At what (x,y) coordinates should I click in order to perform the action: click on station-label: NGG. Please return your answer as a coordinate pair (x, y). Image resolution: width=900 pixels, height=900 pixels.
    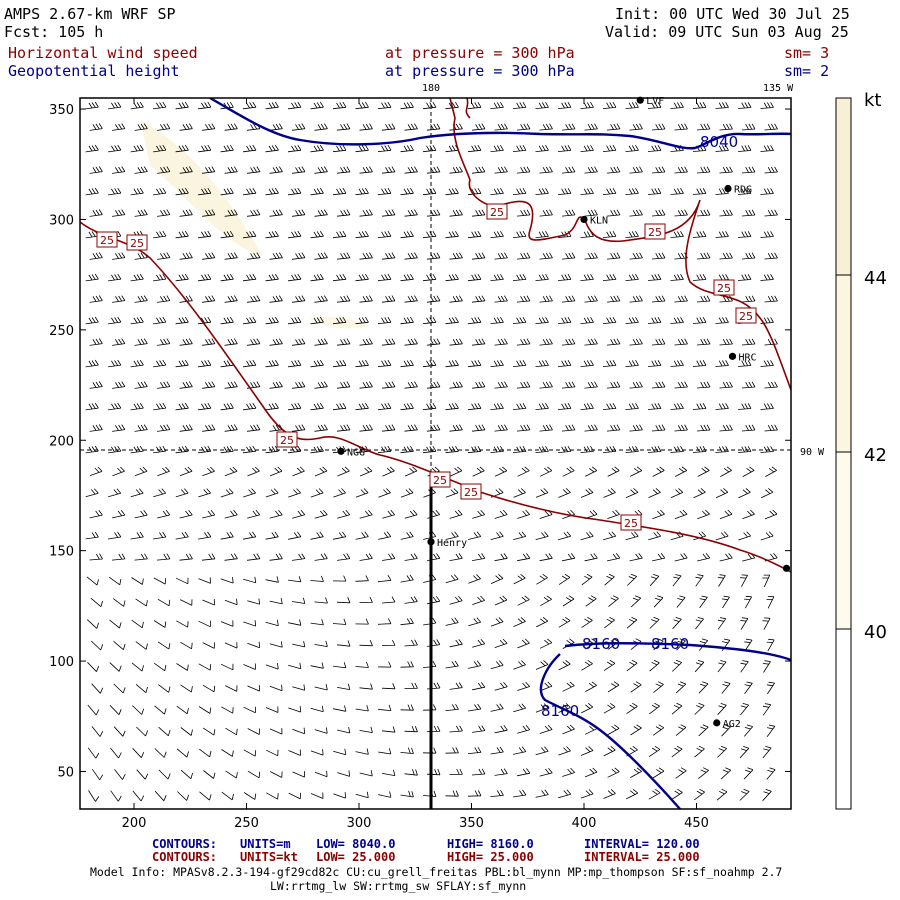
    Looking at the image, I should click on (356, 452).